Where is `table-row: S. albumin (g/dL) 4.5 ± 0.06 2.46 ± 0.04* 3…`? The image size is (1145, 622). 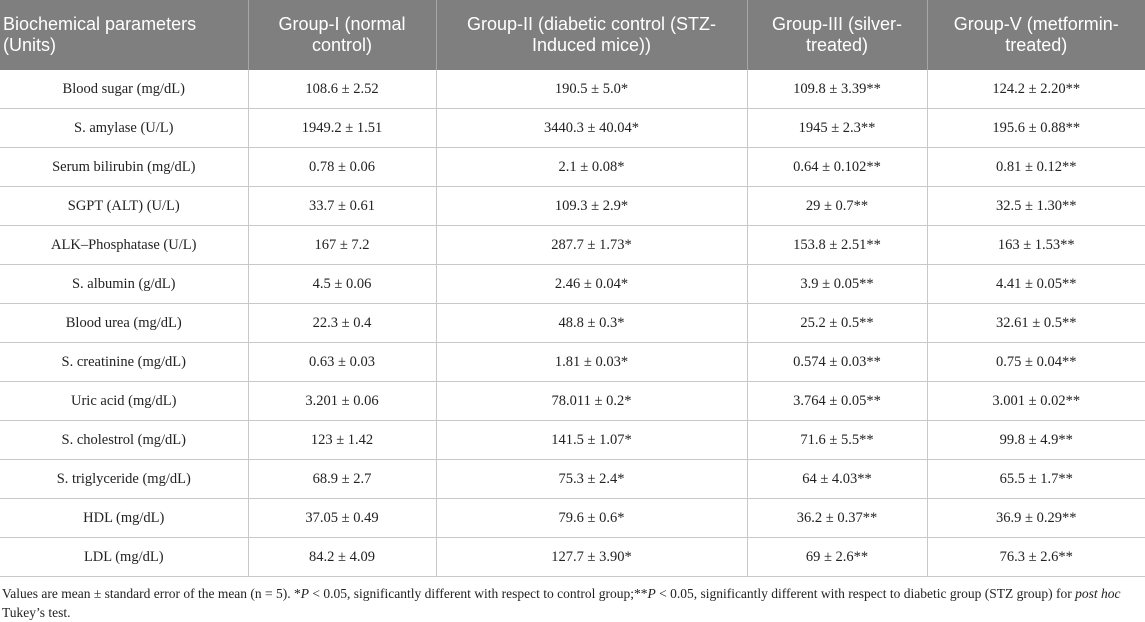
table-row: S. albumin (g/dL) 4.5 ± 0.06 2.46 ± 0.04* 3… is located at coordinates (572, 284).